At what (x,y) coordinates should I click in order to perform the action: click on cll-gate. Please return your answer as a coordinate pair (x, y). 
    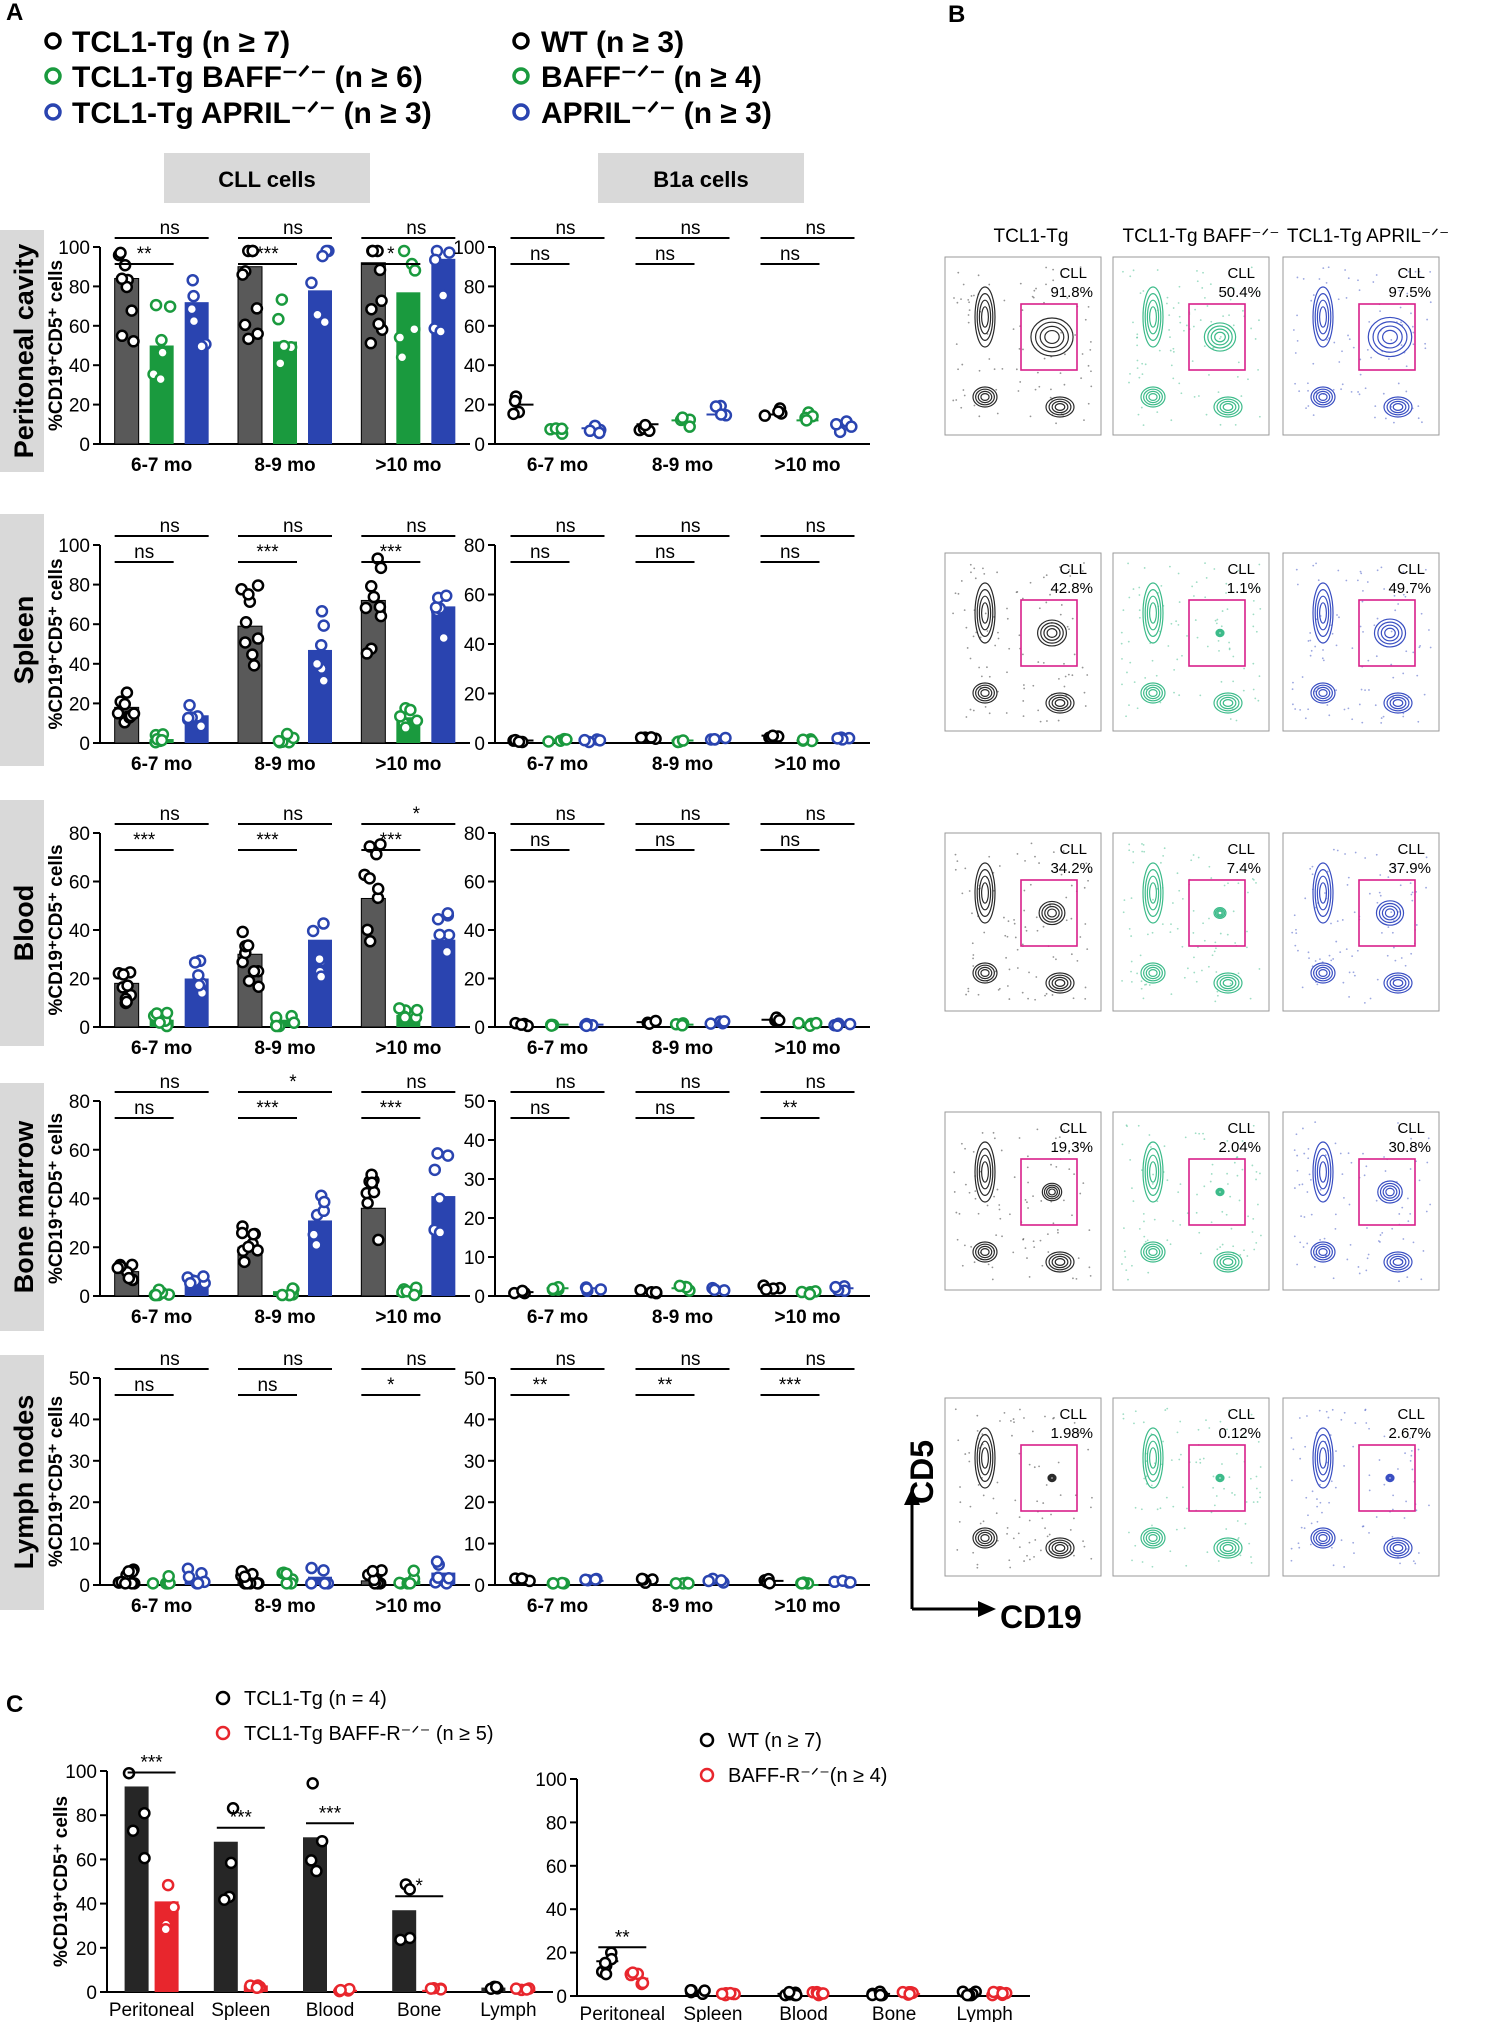
    Looking at the image, I should click on (1217, 913).